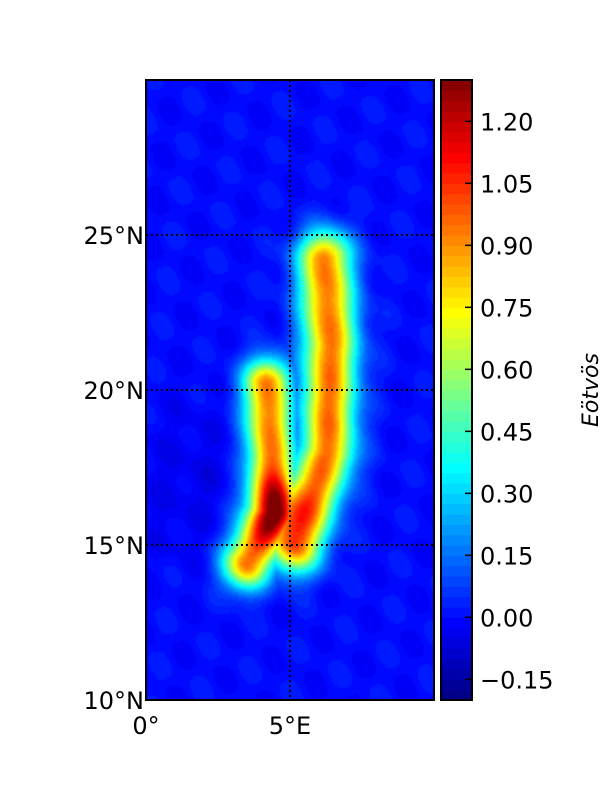 The height and width of the screenshot is (800, 600). What do you see at coordinates (221, 726) in the screenshot?
I see `longitude-labels: 0° 5°E` at bounding box center [221, 726].